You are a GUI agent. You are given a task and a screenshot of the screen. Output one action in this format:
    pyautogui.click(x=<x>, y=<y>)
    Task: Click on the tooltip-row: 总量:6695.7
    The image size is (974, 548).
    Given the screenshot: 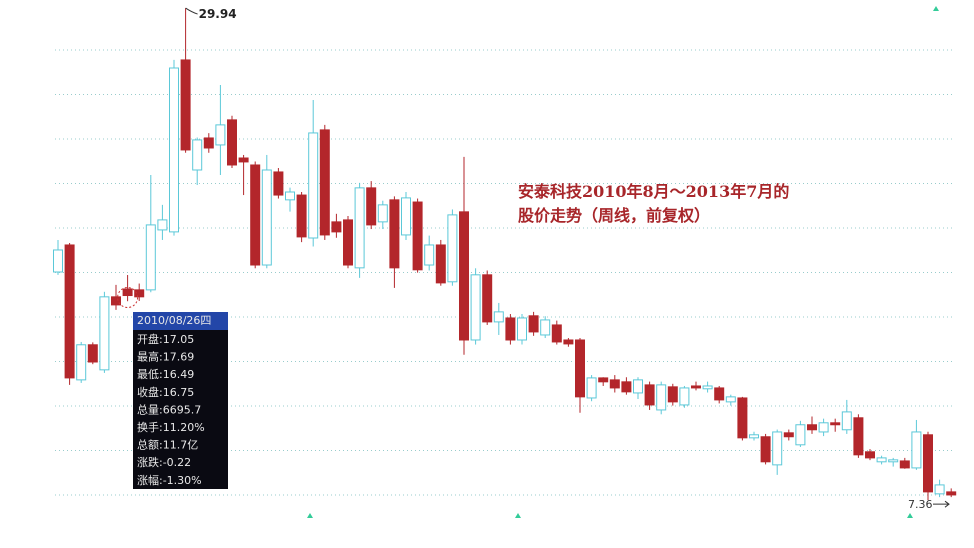 What is the action you would take?
    pyautogui.click(x=169, y=409)
    